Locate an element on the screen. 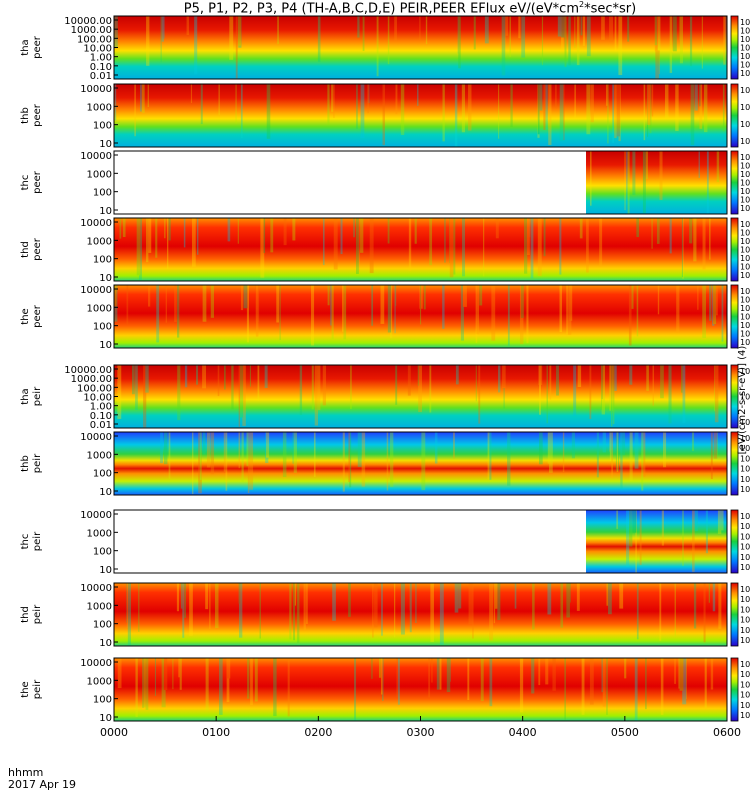 This screenshot has width=750, height=800. panel-probe-label: thb is located at coordinates (25, 115).